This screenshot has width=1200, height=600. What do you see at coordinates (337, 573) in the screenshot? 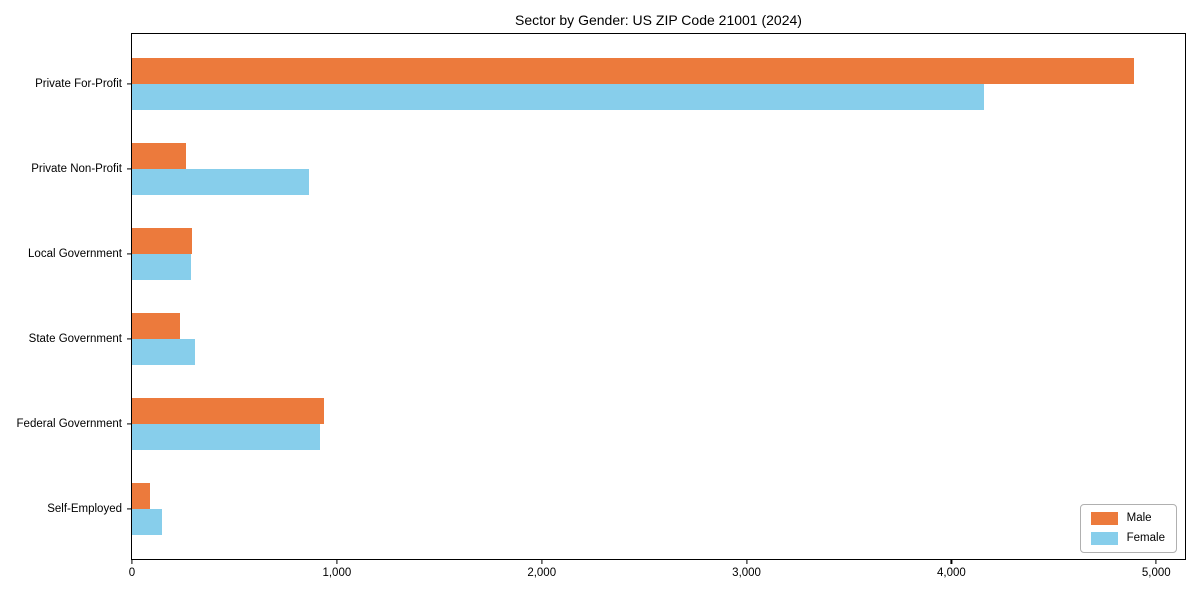
I see `x-tick-label: 1,000` at bounding box center [337, 573].